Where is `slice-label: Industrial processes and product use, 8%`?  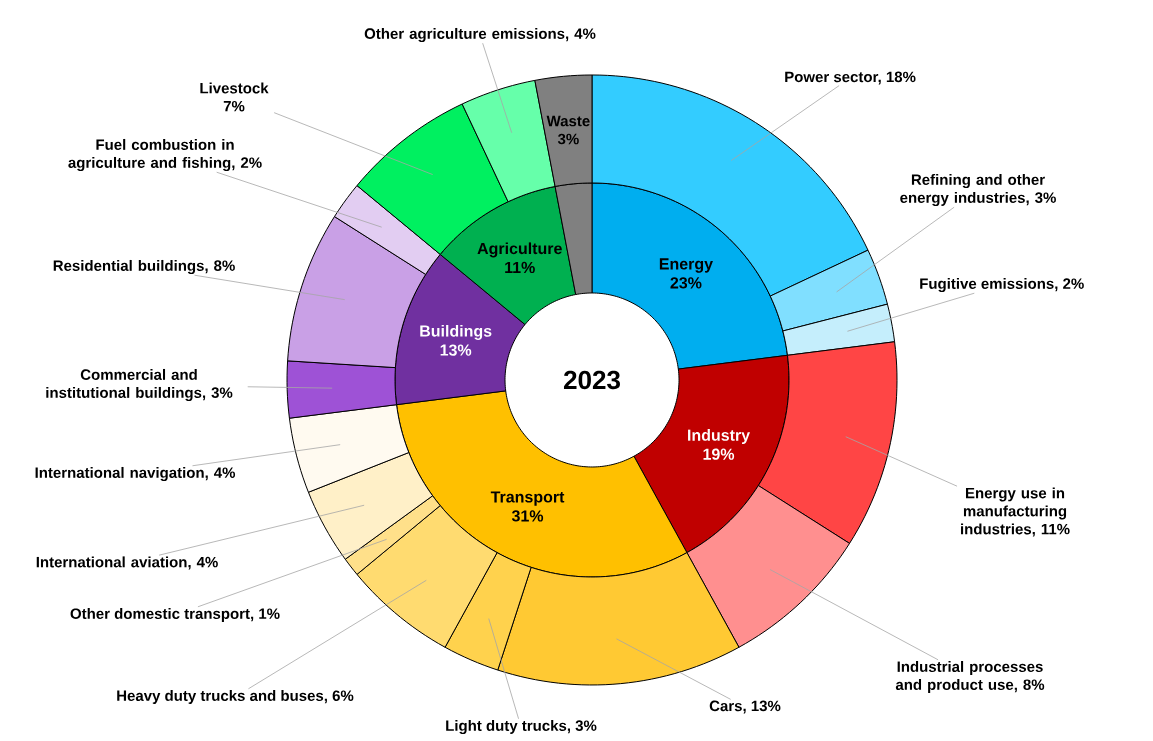 slice-label: Industrial processes and product use, 8% is located at coordinates (970, 676).